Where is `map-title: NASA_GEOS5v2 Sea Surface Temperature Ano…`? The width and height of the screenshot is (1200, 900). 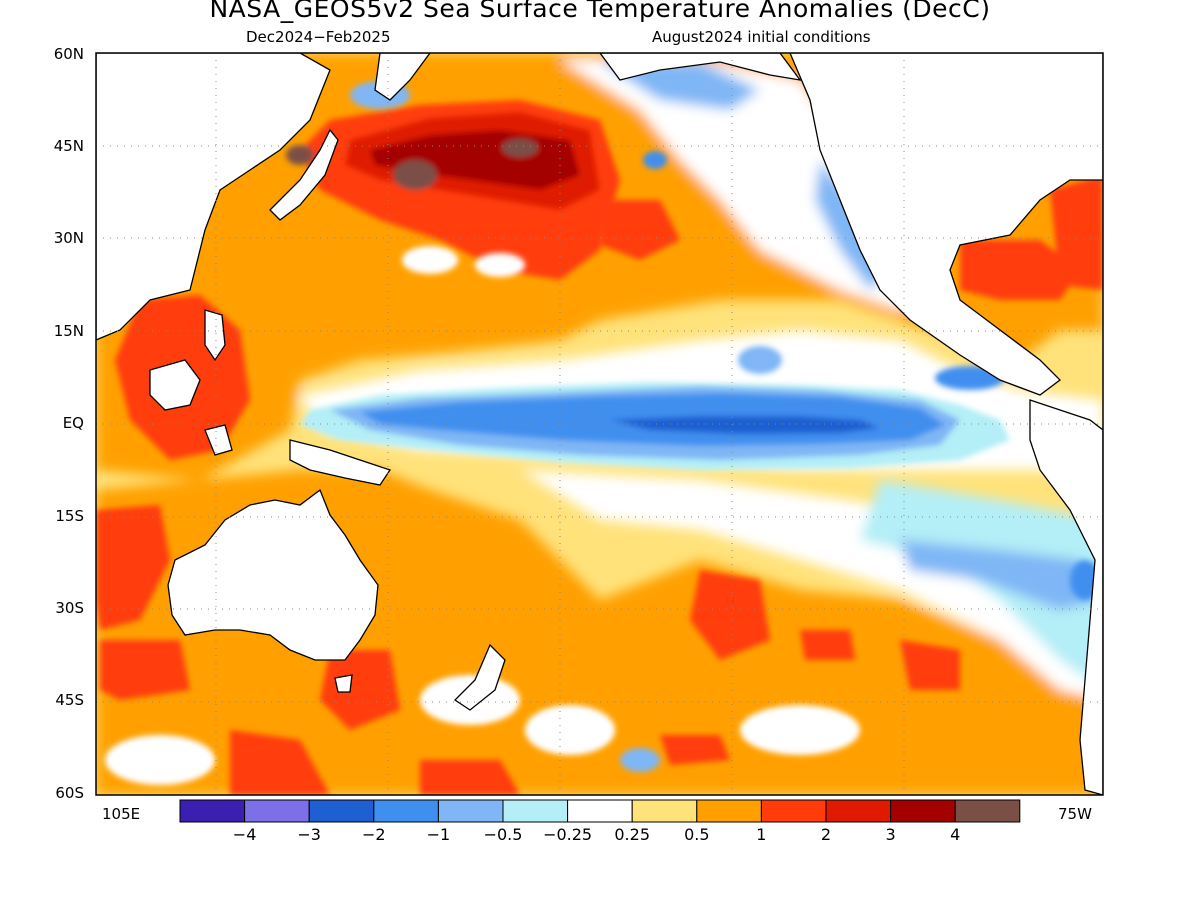 map-title: NASA_GEOS5v2 Sea Surface Temperature Ano… is located at coordinates (600, 11).